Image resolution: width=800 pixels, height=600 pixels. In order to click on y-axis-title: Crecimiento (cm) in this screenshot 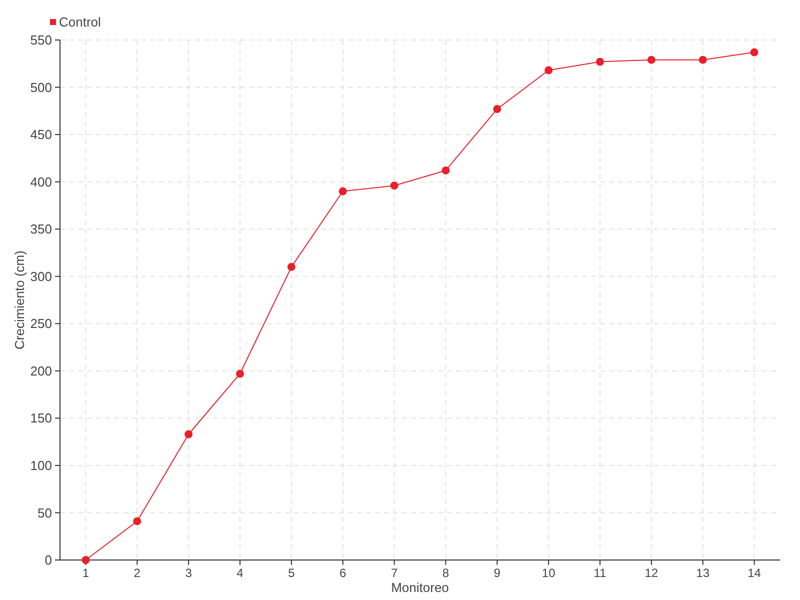, I will do `click(19, 300)`.